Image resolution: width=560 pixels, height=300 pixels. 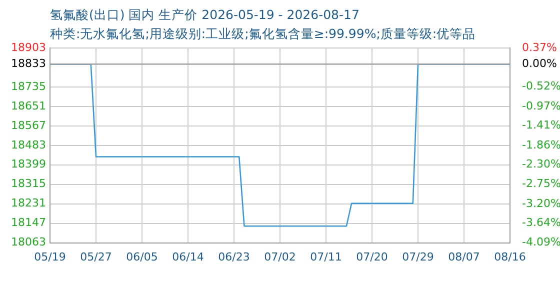 What do you see at coordinates (28, 125) in the screenshot?
I see `y-tick-label: 18567` at bounding box center [28, 125].